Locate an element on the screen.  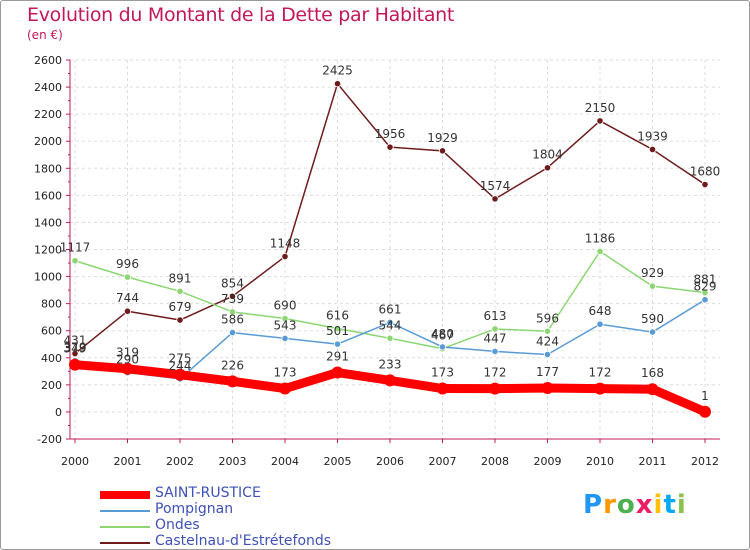
data-label-saint-rustice: 177 is located at coordinates (547, 372).